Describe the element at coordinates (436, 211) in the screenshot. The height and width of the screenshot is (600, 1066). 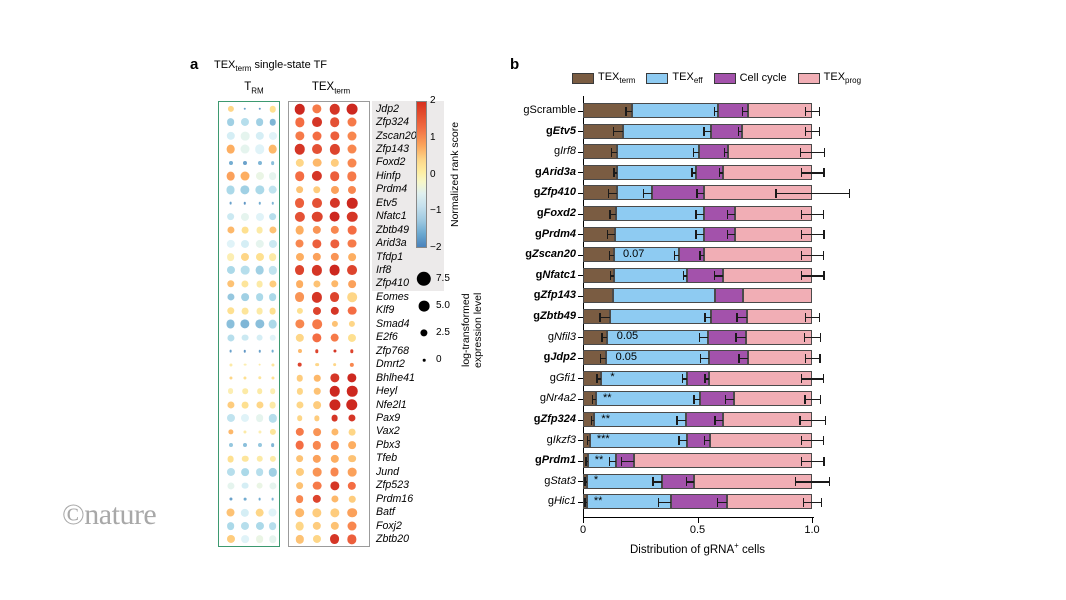
I see `colorbar-tick-label: −1` at that location.